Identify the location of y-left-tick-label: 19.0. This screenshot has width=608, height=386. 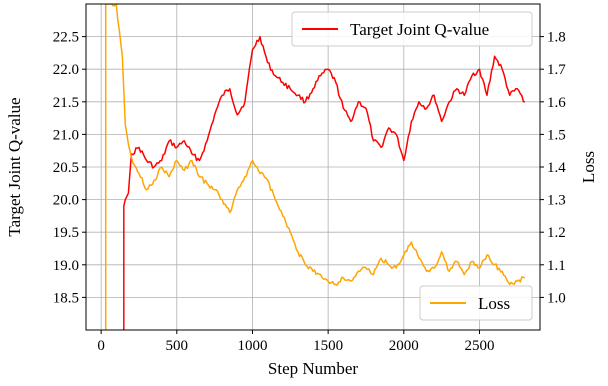
(66, 266).